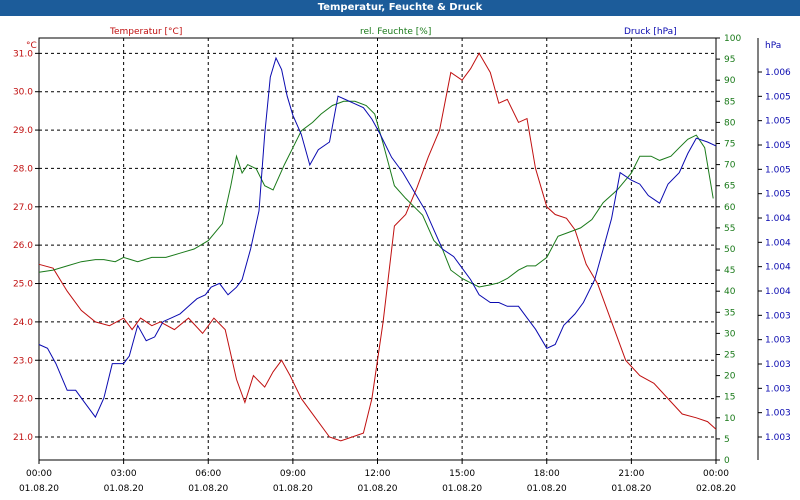  Describe the element at coordinates (23, 285) in the screenshot. I see `temperature-tick-label: 25.0` at that location.